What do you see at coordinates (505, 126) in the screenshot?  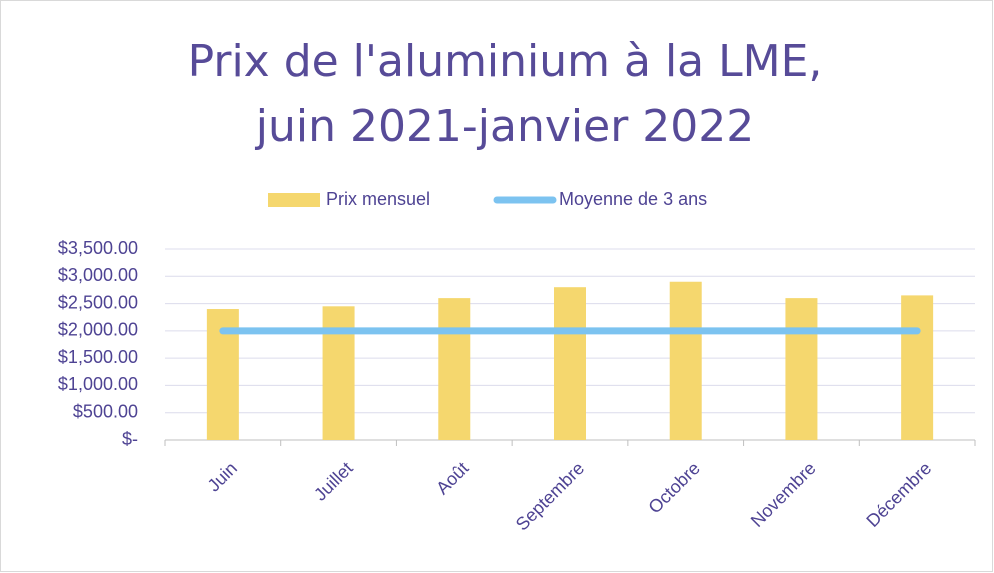 I see `chart-title: juin 2021-janvier 2022` at bounding box center [505, 126].